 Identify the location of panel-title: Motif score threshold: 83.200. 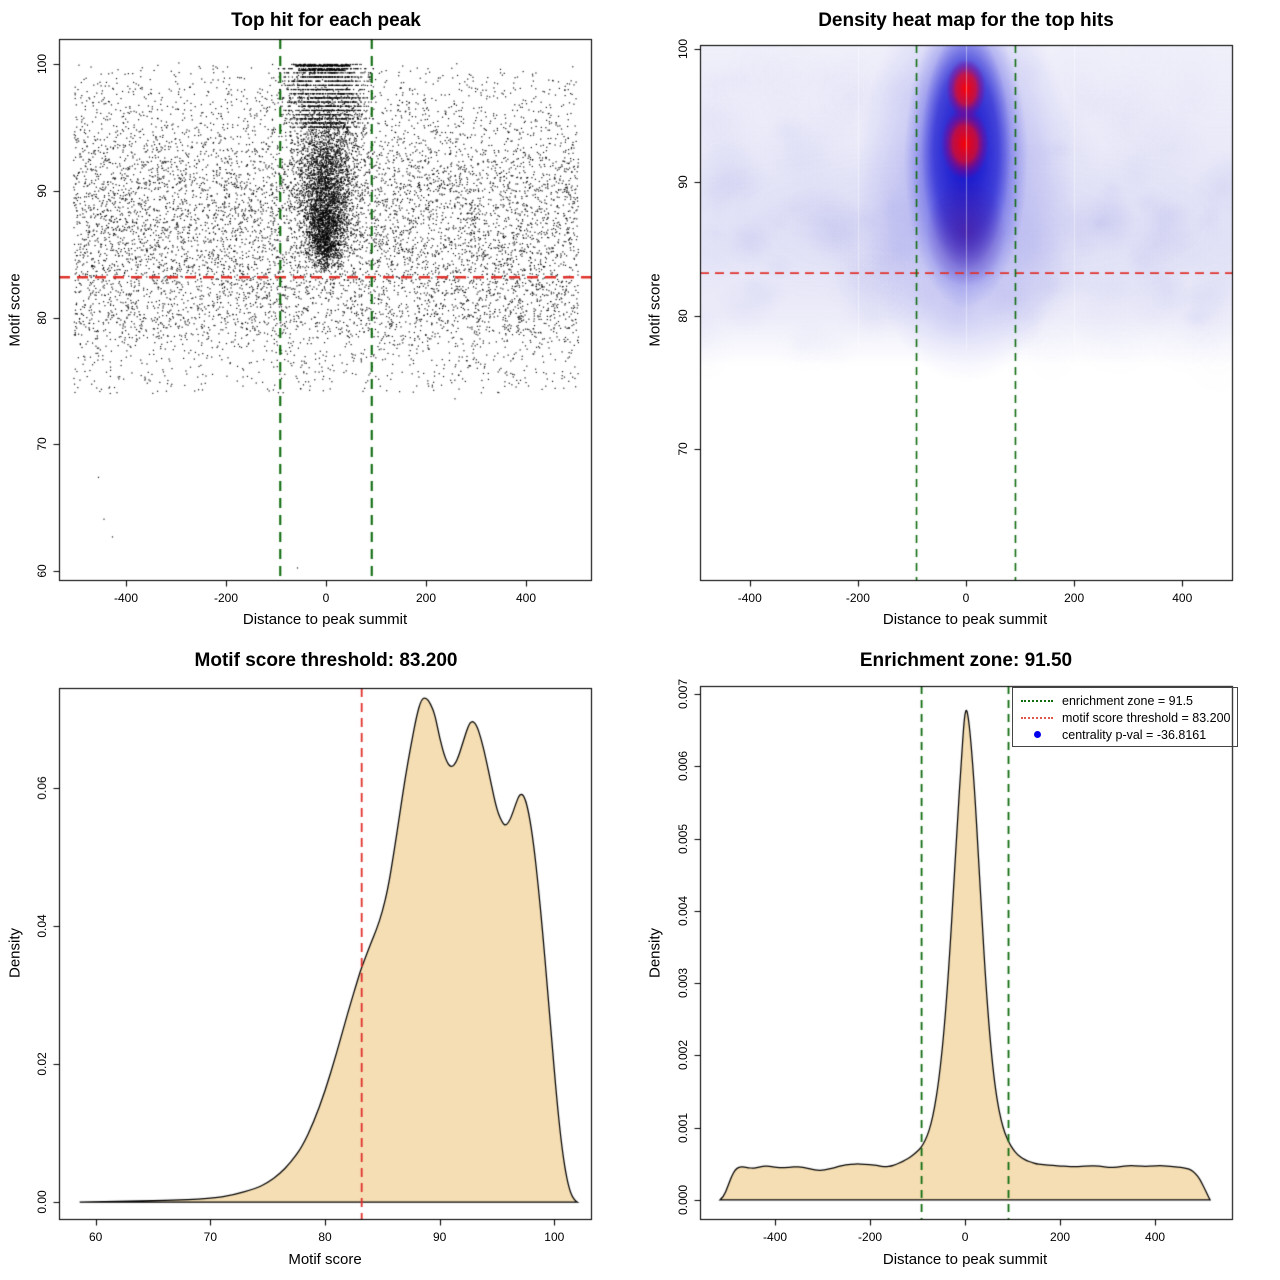
(326, 660).